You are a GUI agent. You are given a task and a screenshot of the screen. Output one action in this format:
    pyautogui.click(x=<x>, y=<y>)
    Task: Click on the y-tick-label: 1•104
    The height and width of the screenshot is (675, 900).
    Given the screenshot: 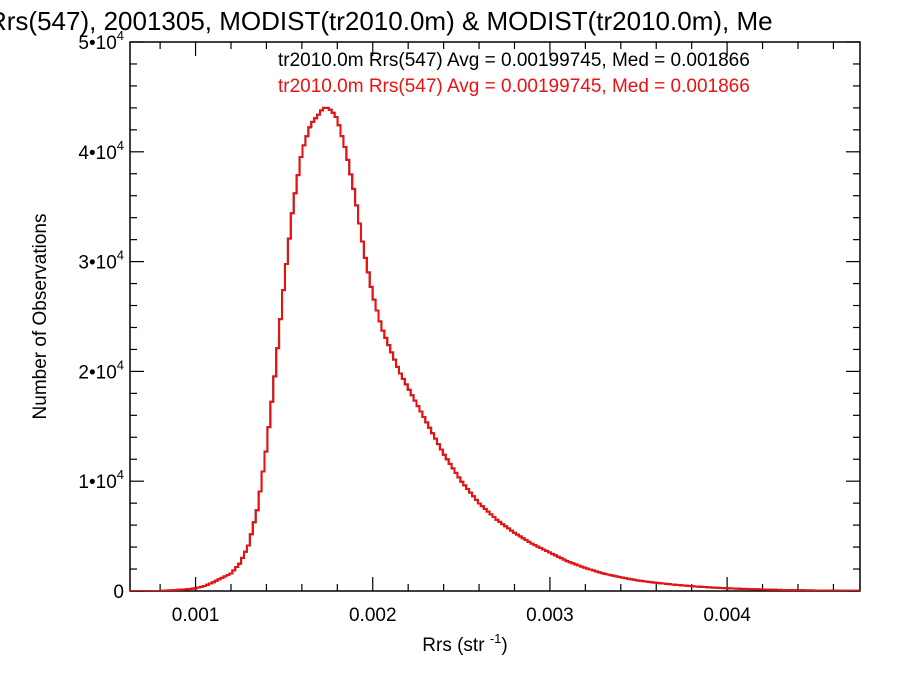 What is the action you would take?
    pyautogui.click(x=101, y=480)
    